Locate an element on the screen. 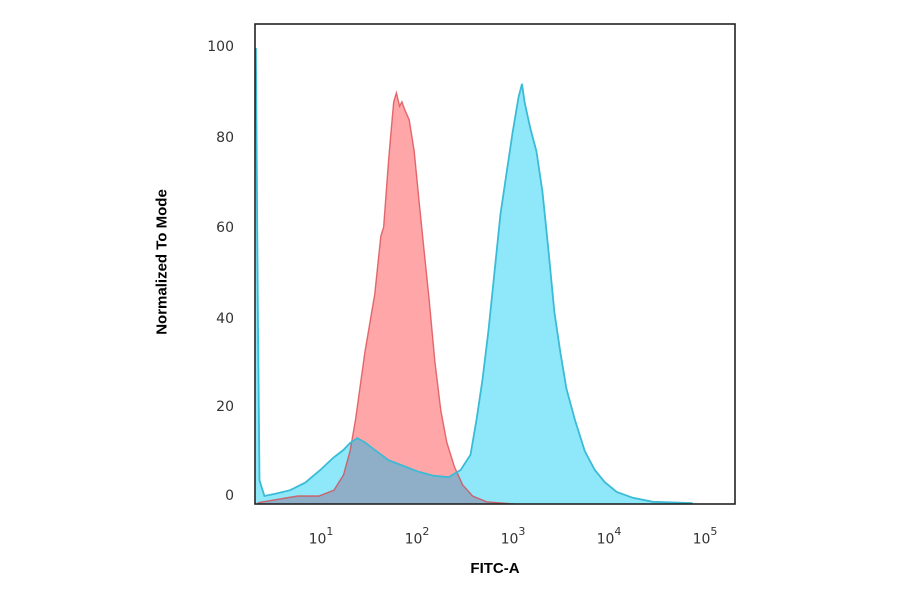  y-tick-20: 20 is located at coordinates (225, 407).